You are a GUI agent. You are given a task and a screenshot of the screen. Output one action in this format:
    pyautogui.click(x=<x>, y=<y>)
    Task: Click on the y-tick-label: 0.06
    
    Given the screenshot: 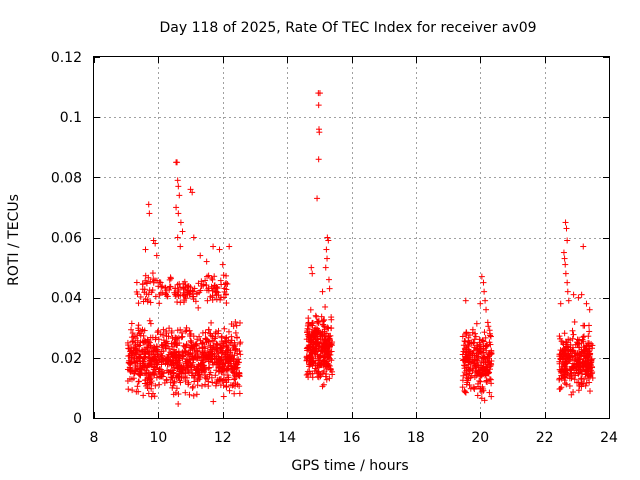 What is the action you would take?
    pyautogui.click(x=66, y=239)
    